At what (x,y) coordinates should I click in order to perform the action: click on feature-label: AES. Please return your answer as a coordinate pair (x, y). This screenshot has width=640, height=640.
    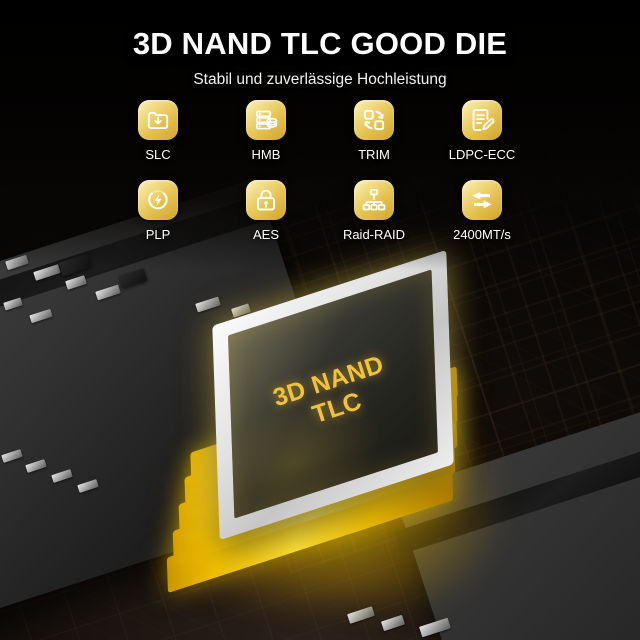
    Looking at the image, I should click on (265, 234).